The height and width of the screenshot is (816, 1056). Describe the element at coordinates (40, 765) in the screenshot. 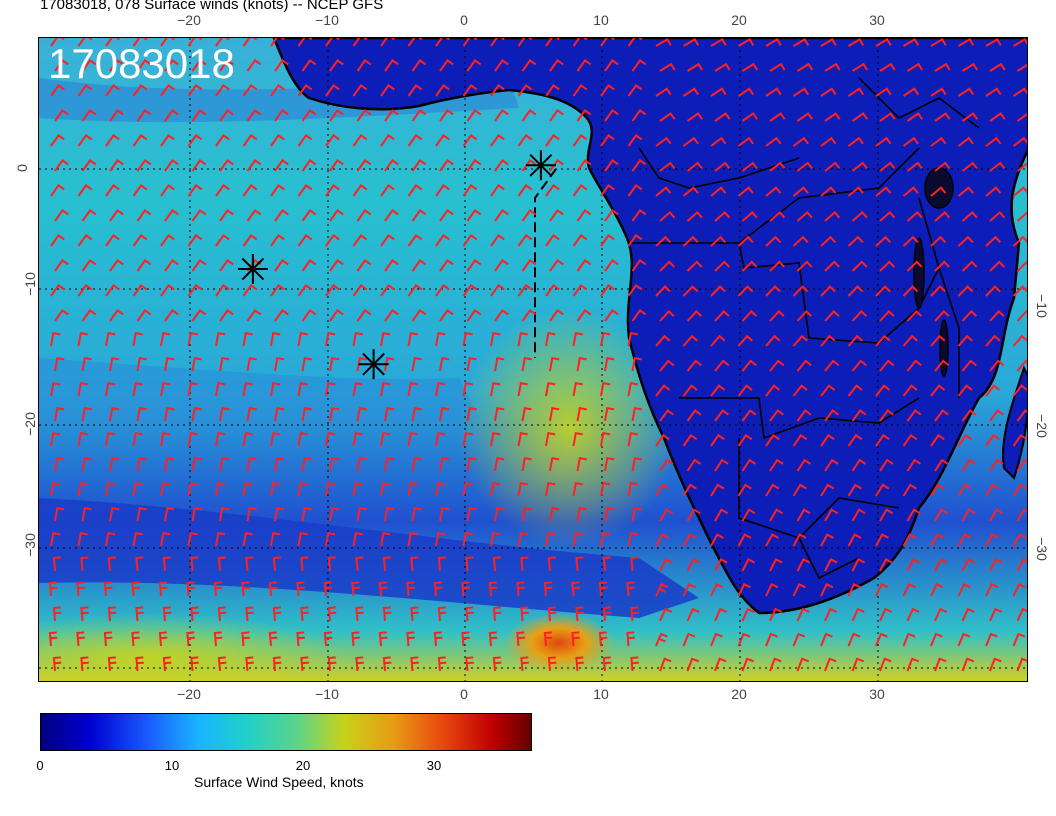

I see `colorbar-tick: 0` at that location.